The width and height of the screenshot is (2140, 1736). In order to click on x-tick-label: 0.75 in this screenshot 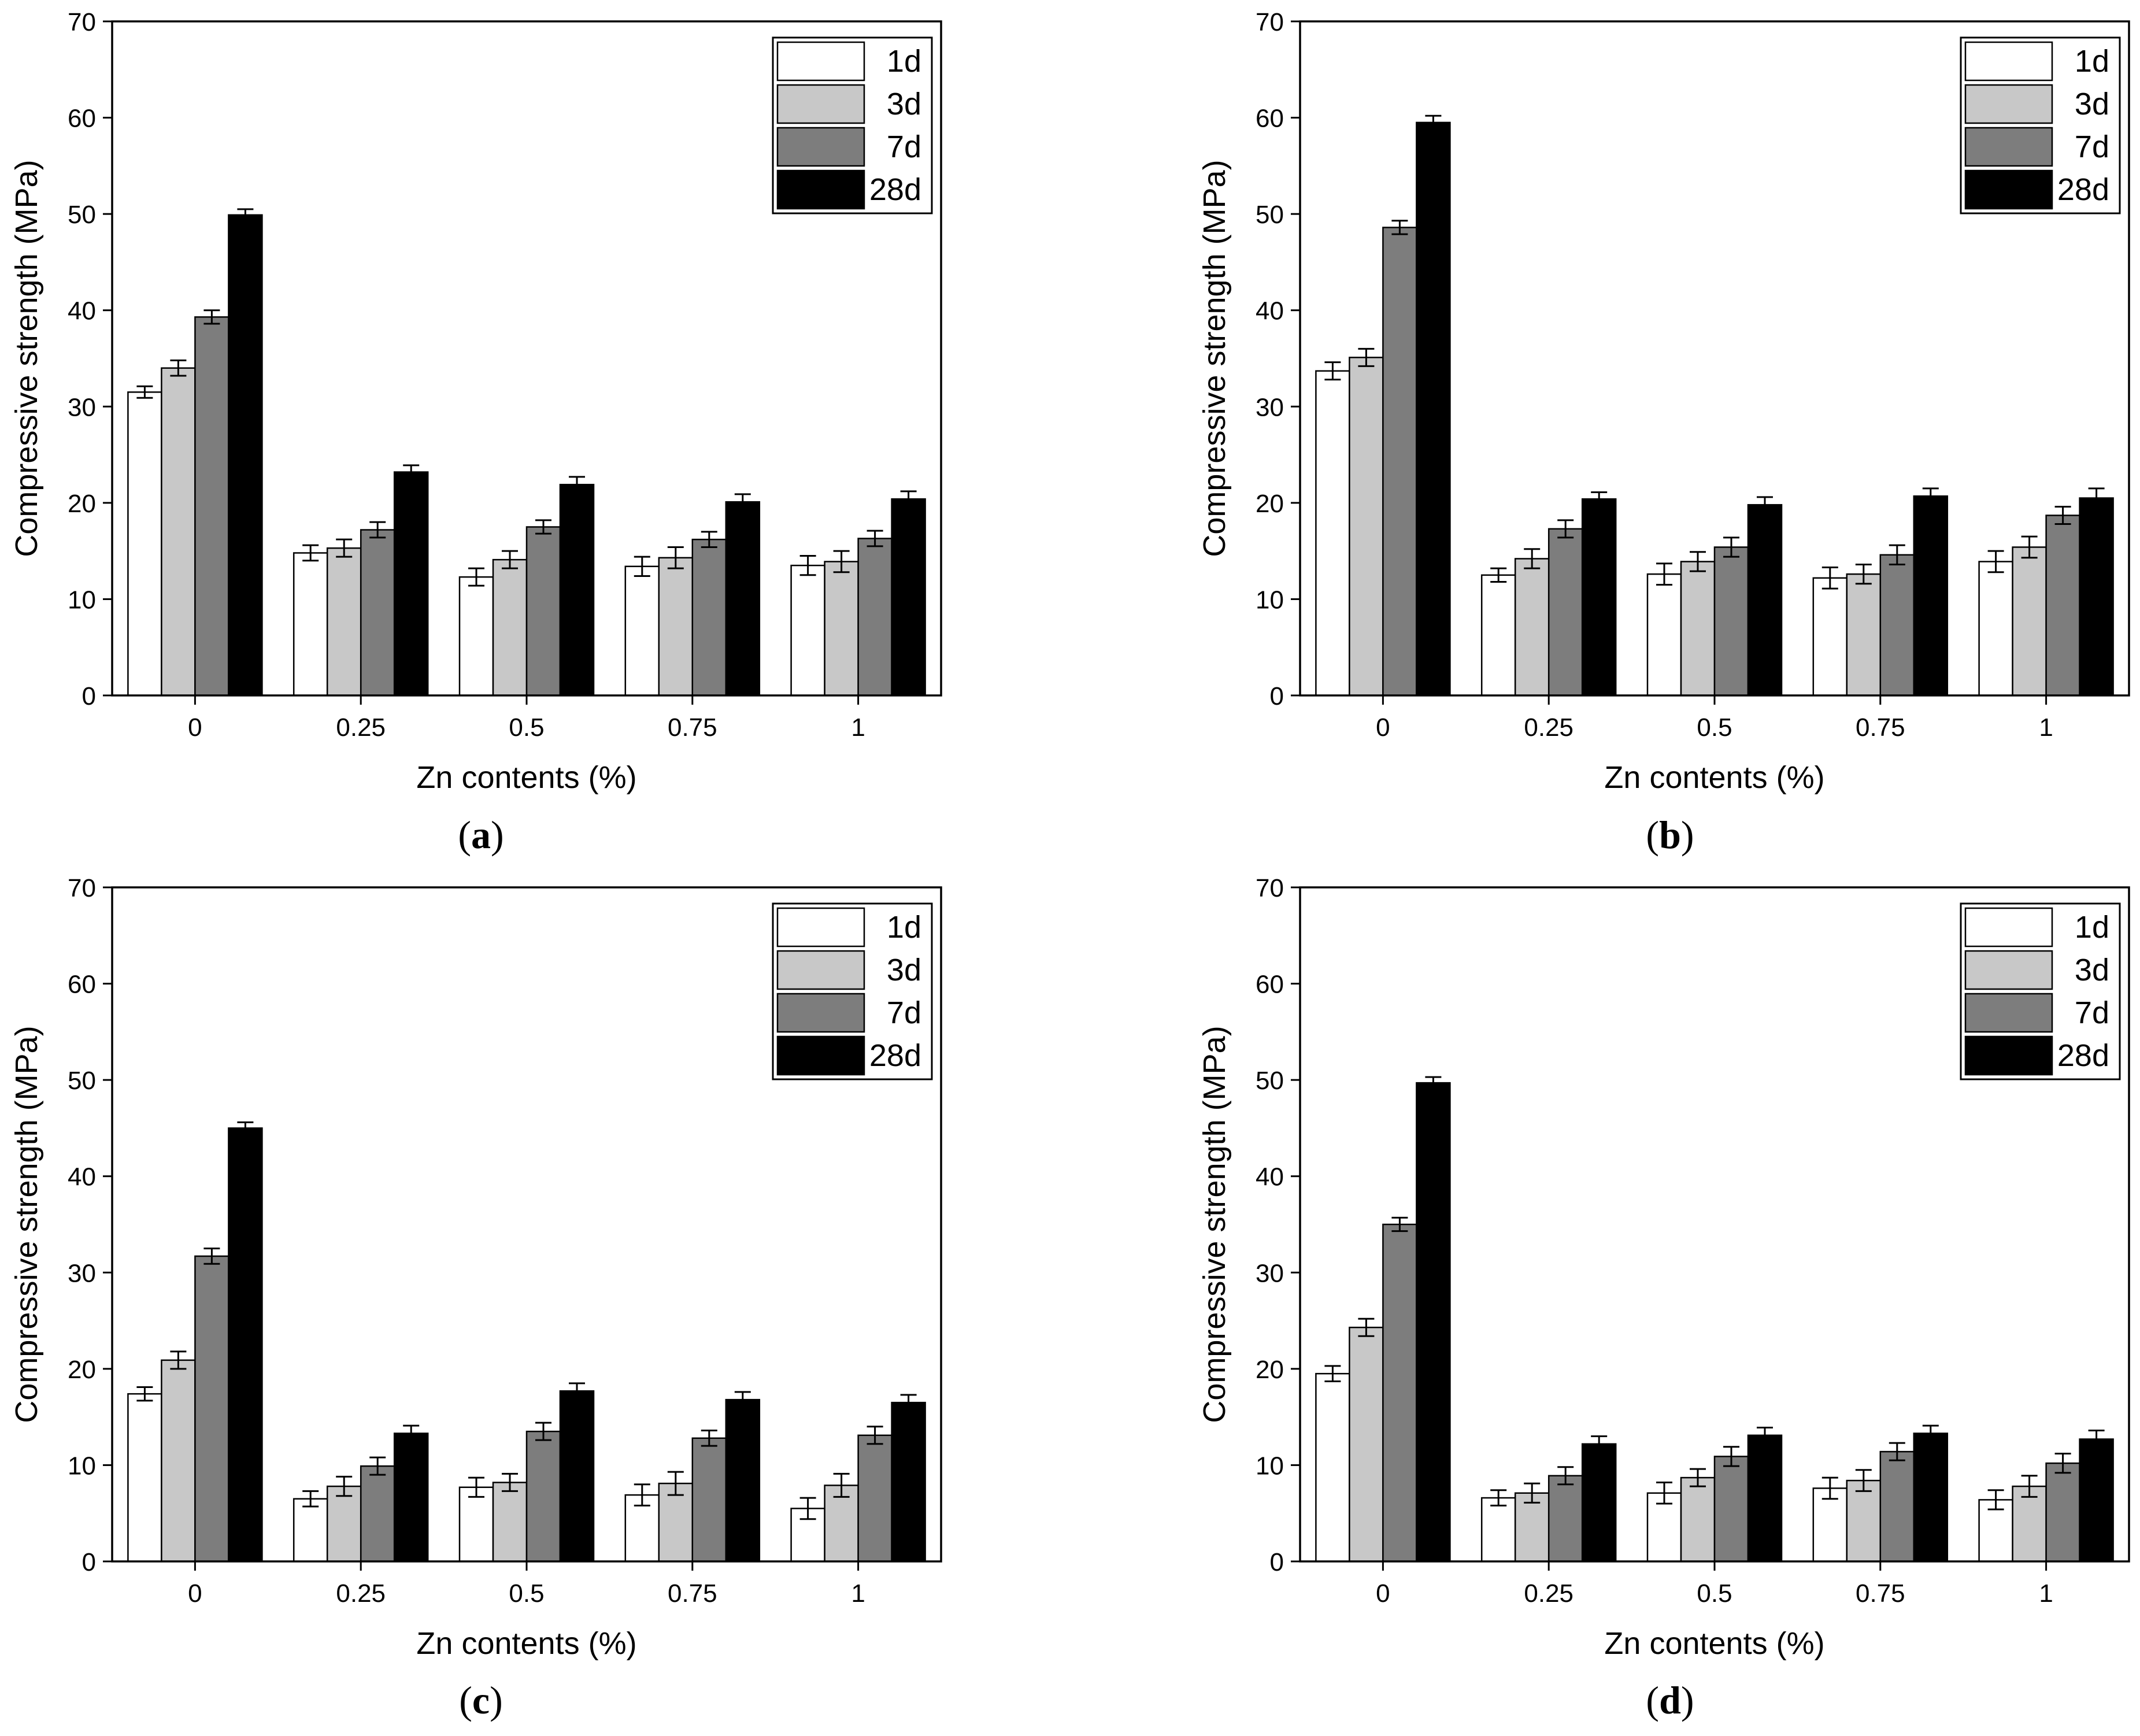, I will do `click(693, 1593)`.